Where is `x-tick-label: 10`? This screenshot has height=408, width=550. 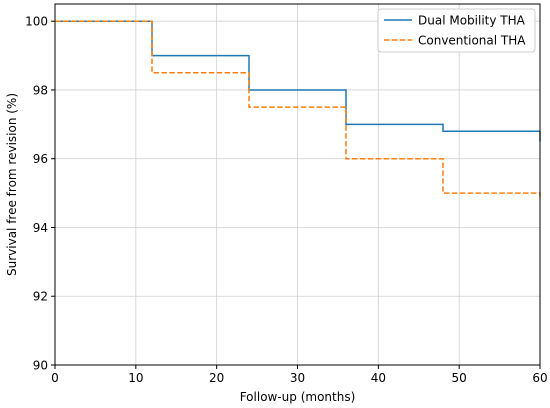 x-tick-label: 10 is located at coordinates (135, 378).